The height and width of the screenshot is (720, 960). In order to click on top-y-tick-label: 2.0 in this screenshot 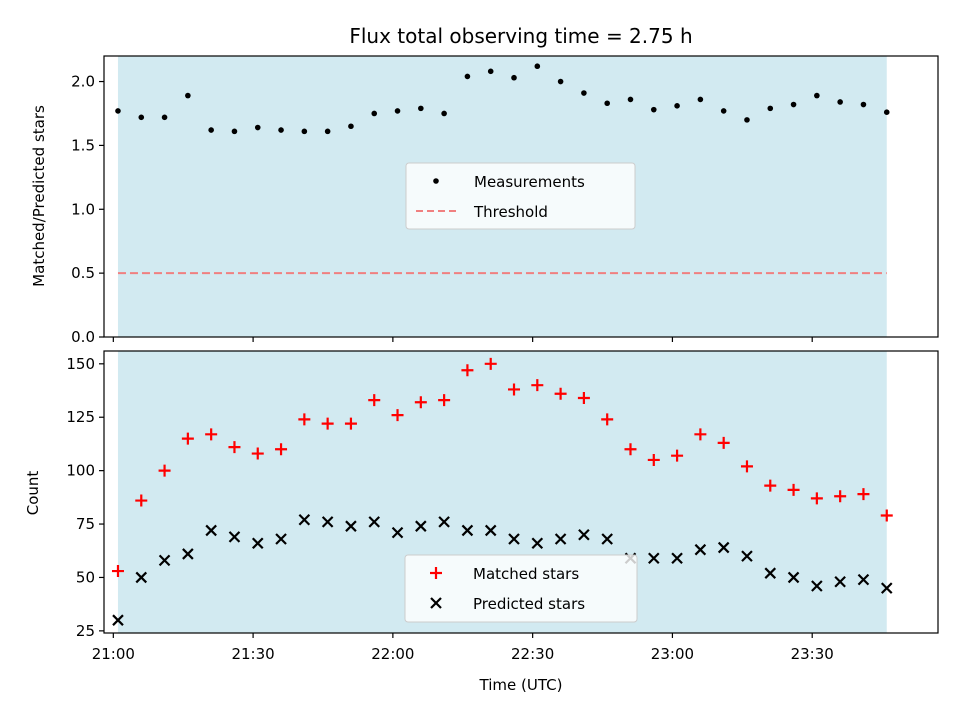, I will do `click(83, 82)`.